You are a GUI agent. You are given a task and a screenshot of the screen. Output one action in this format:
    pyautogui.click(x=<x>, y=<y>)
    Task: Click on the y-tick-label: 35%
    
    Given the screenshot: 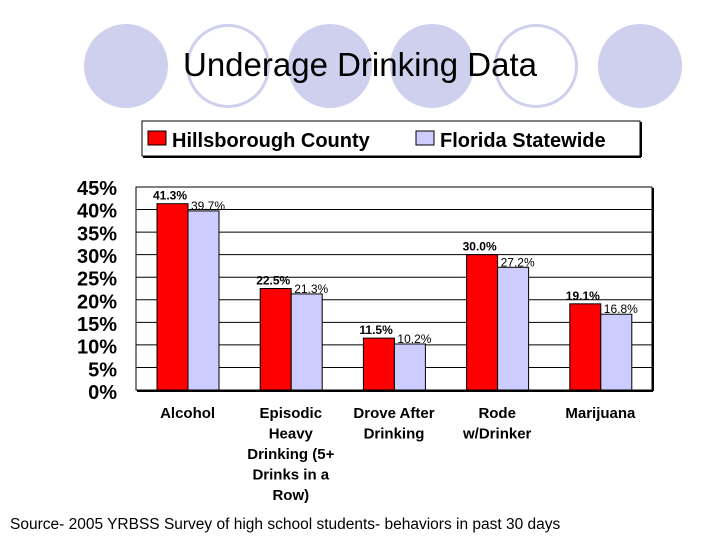 What is the action you would take?
    pyautogui.click(x=97, y=234)
    